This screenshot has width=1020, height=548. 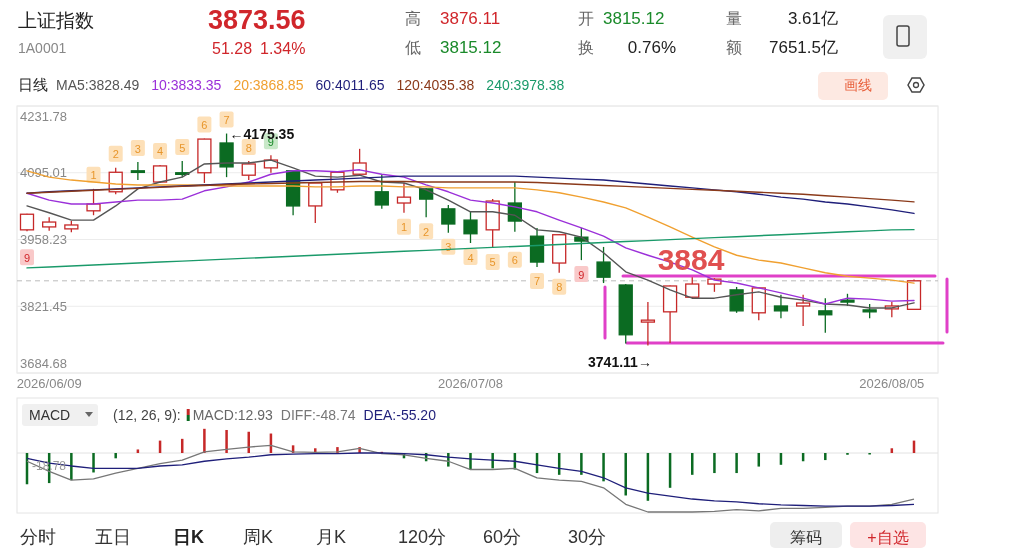 I want to click on text: 换, so click(x=586, y=47).